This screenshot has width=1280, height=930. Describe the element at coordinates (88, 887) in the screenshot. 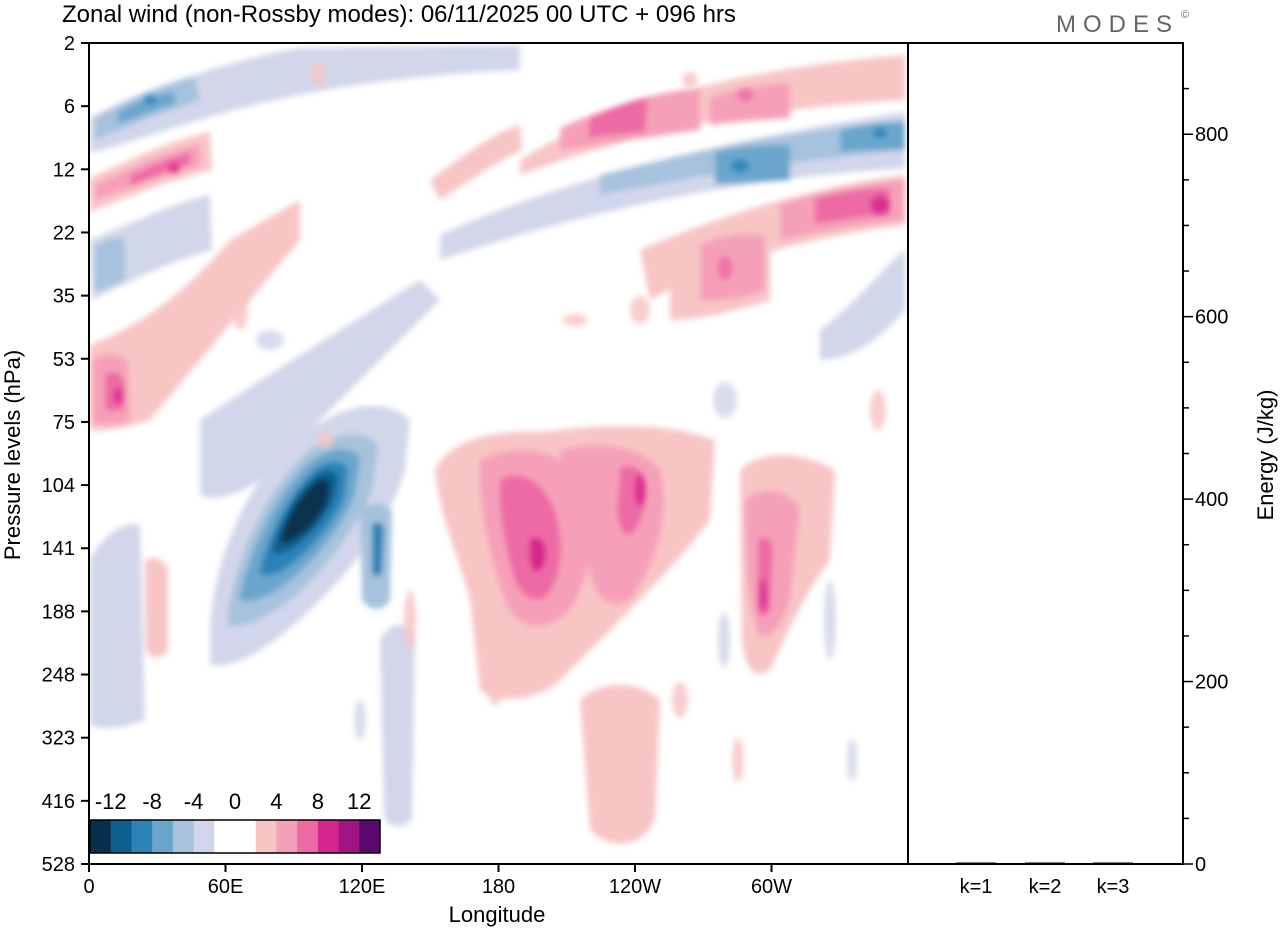

I see `x-tick-label: 0` at that location.